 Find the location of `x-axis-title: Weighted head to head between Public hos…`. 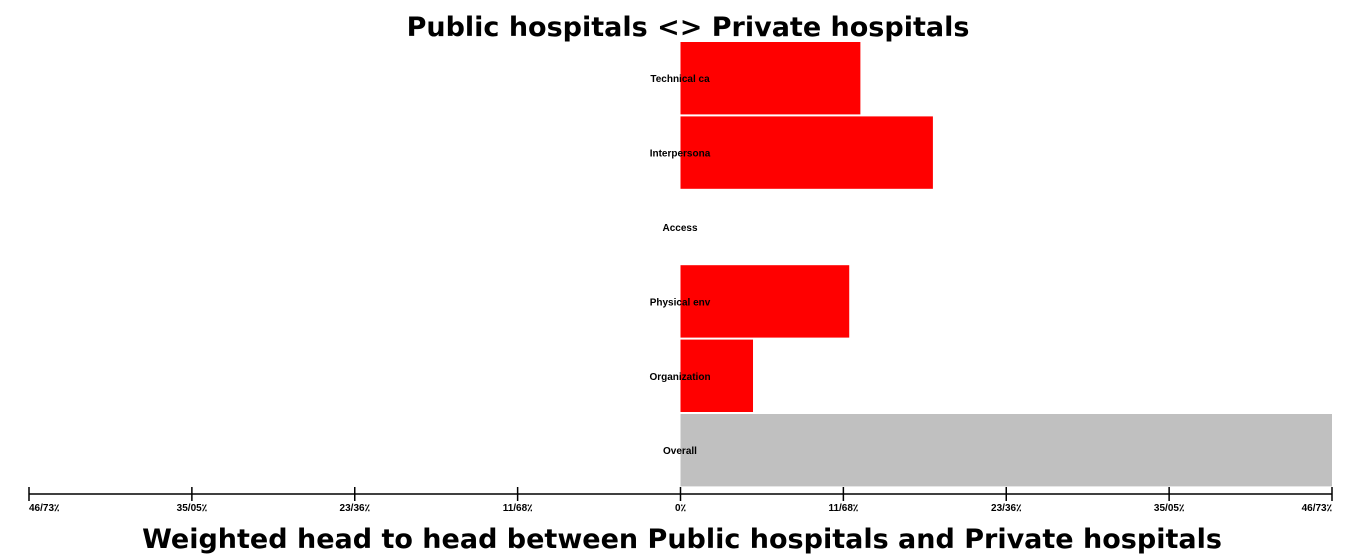

x-axis-title: Weighted head to head between Public hos… is located at coordinates (682, 539).